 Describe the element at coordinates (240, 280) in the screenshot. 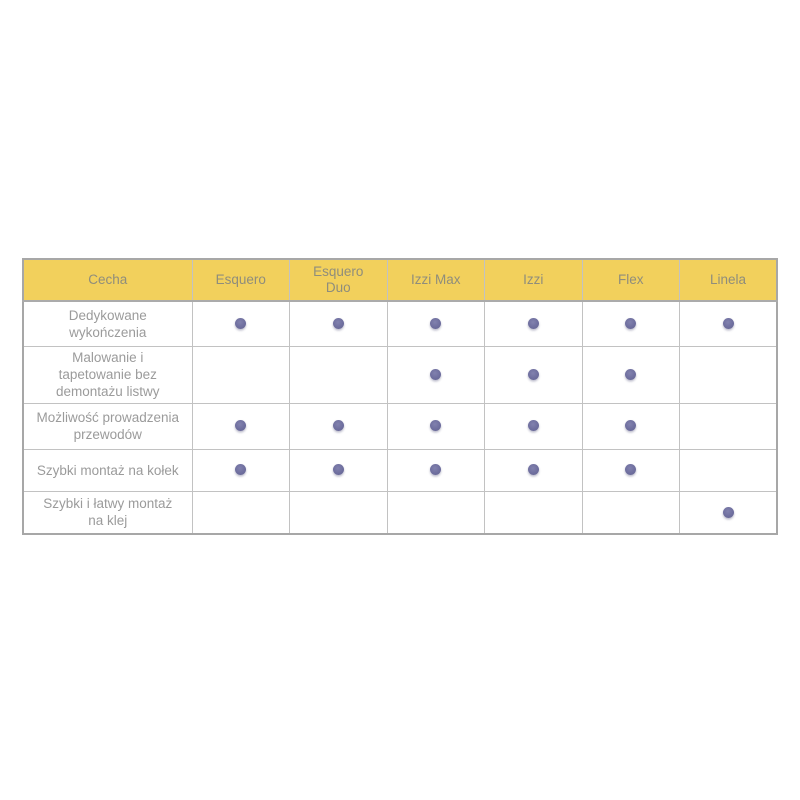

I see `header-product-1: Esquero` at that location.